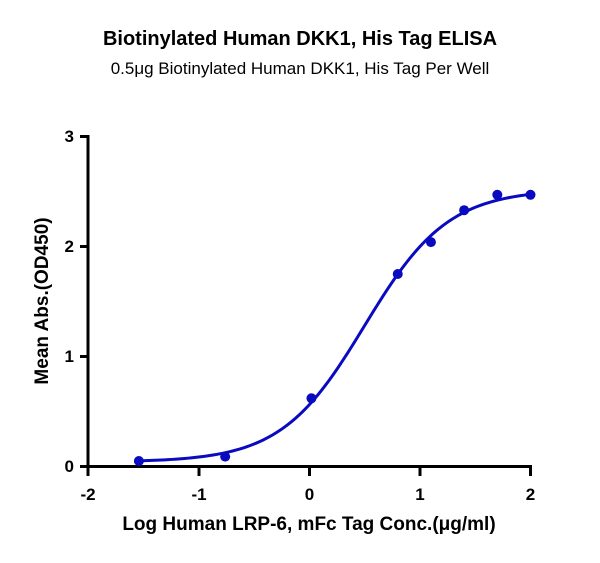  I want to click on x-tick-label: 2, so click(530, 494).